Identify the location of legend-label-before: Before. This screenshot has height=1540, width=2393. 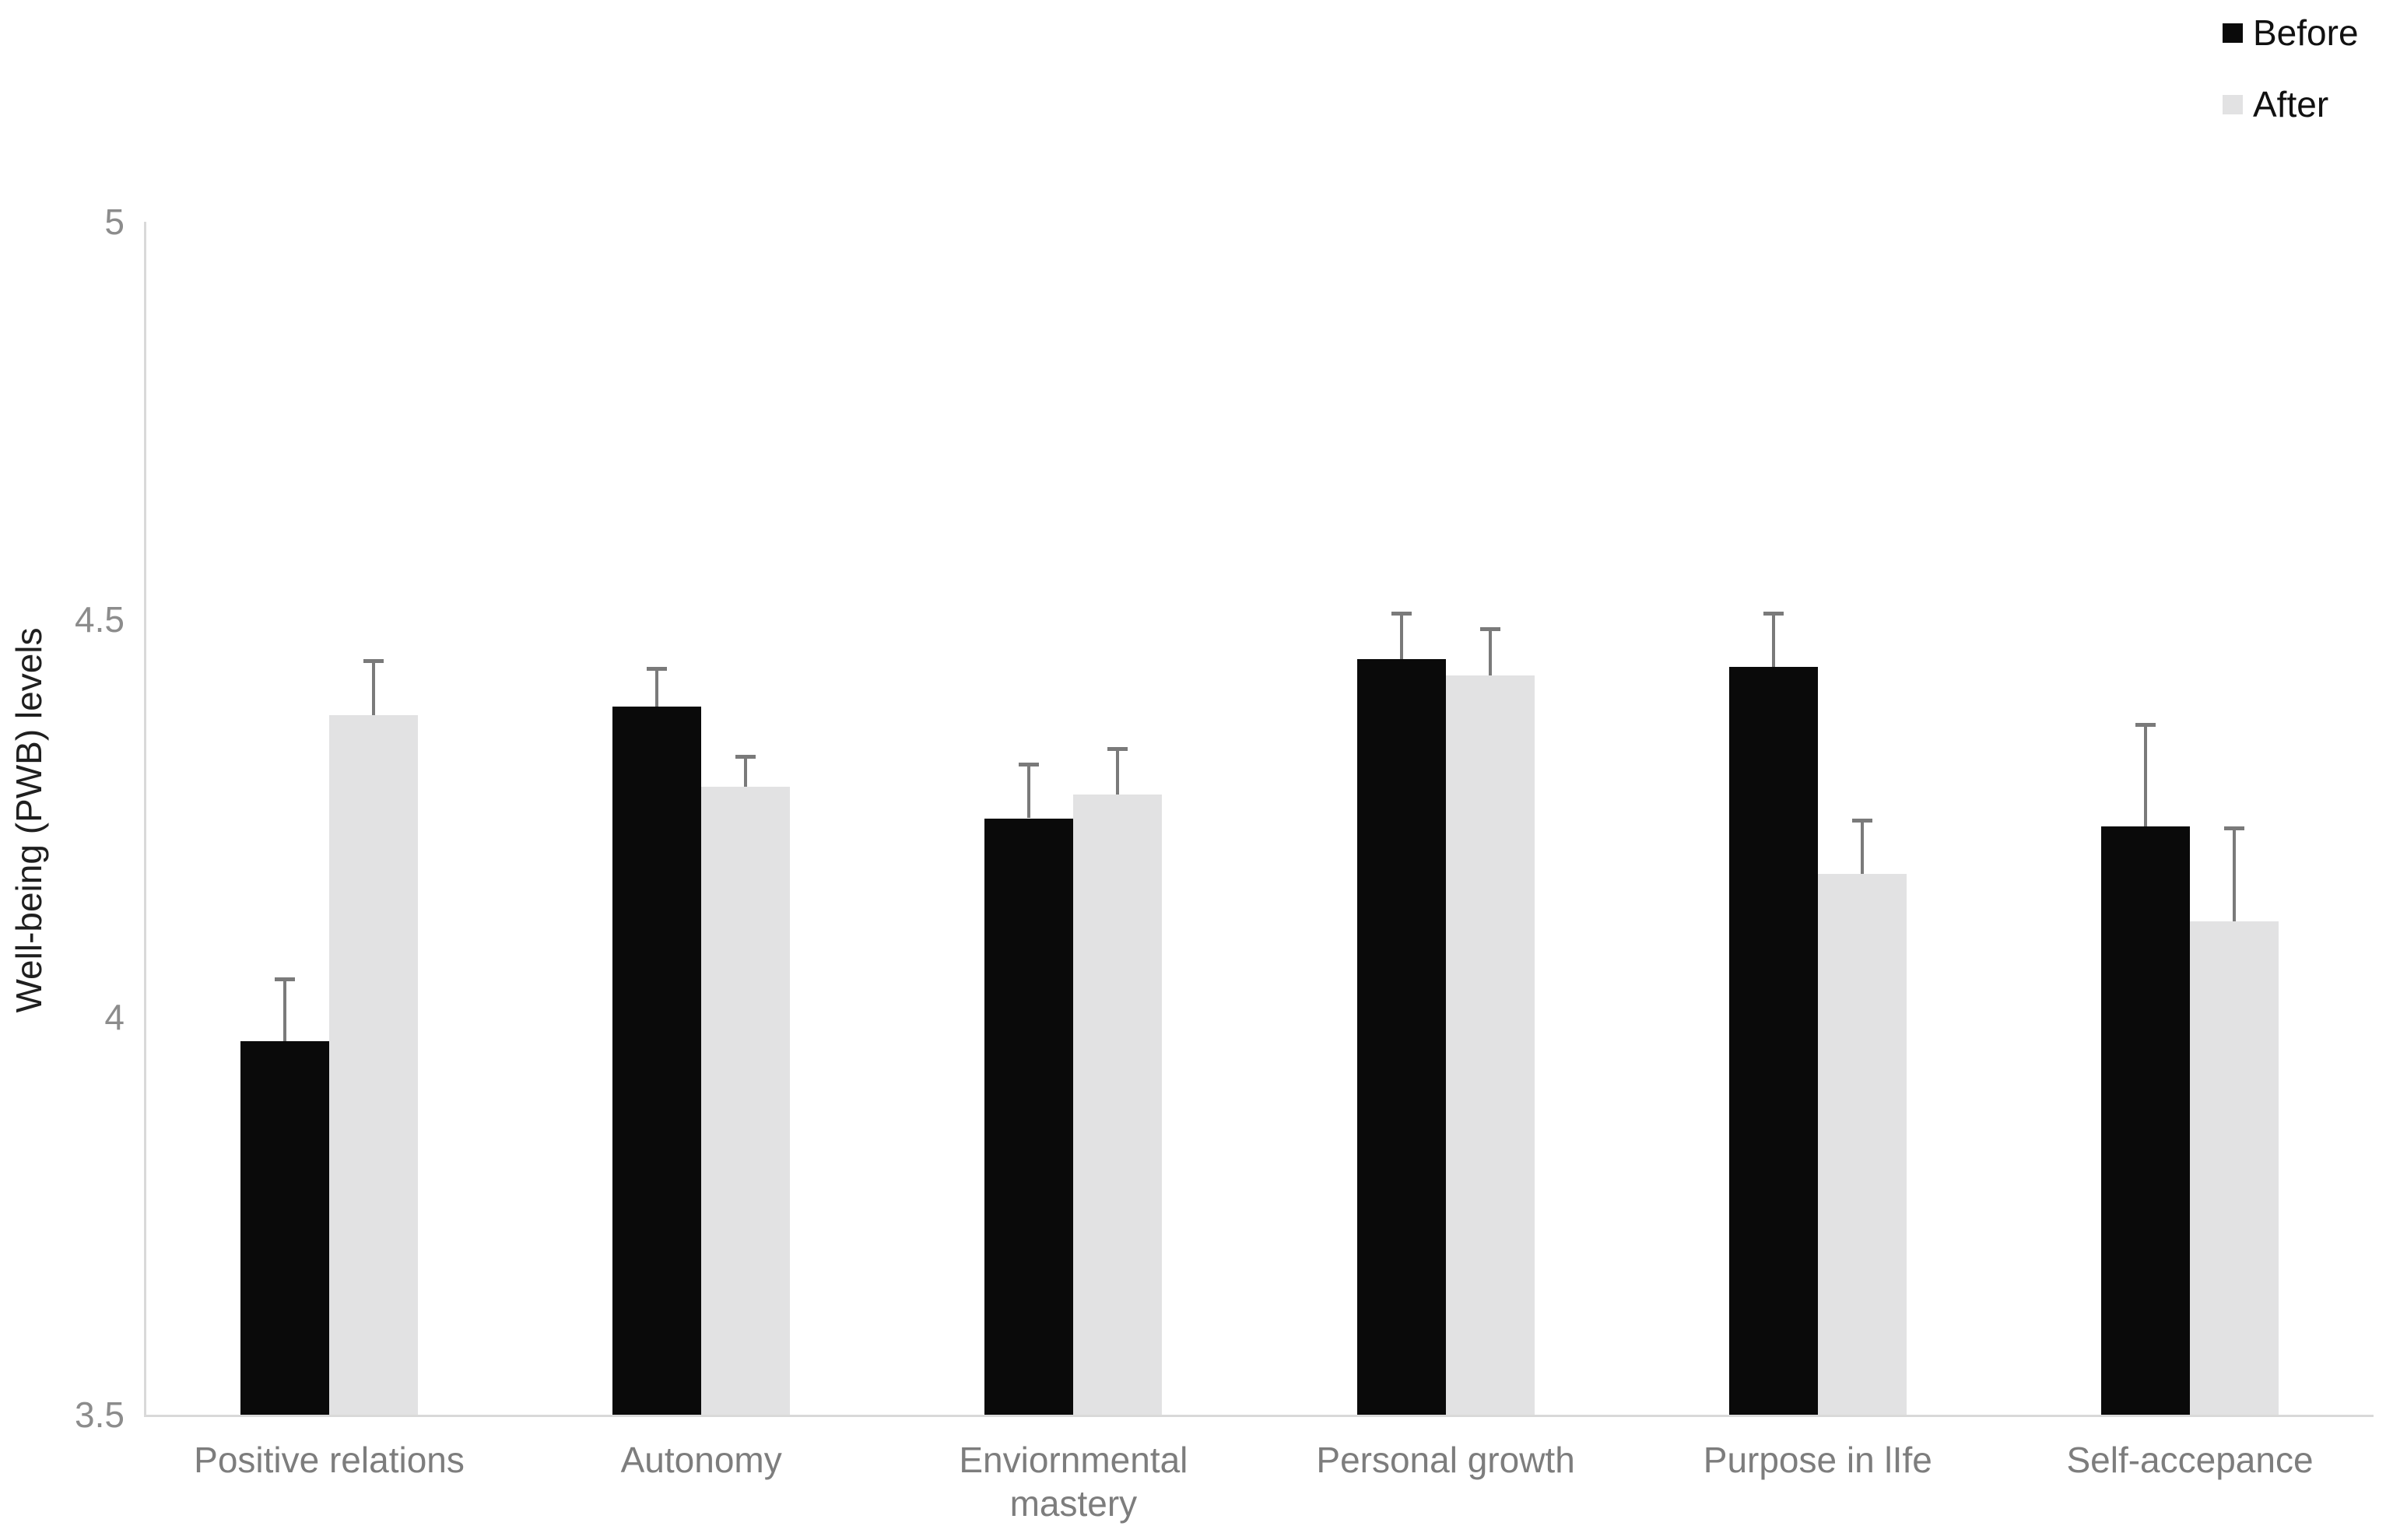
(2306, 32).